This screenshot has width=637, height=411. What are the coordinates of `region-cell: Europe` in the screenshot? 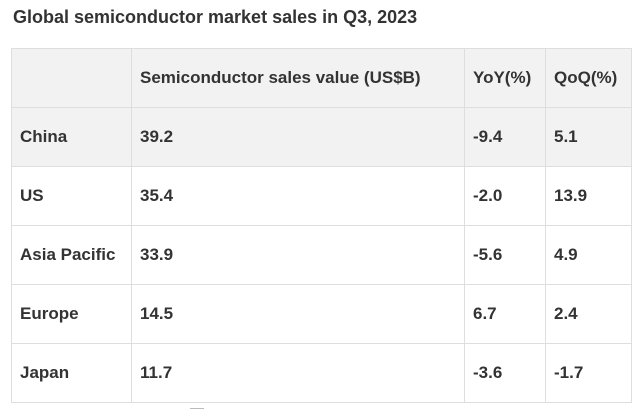 It's located at (71, 314).